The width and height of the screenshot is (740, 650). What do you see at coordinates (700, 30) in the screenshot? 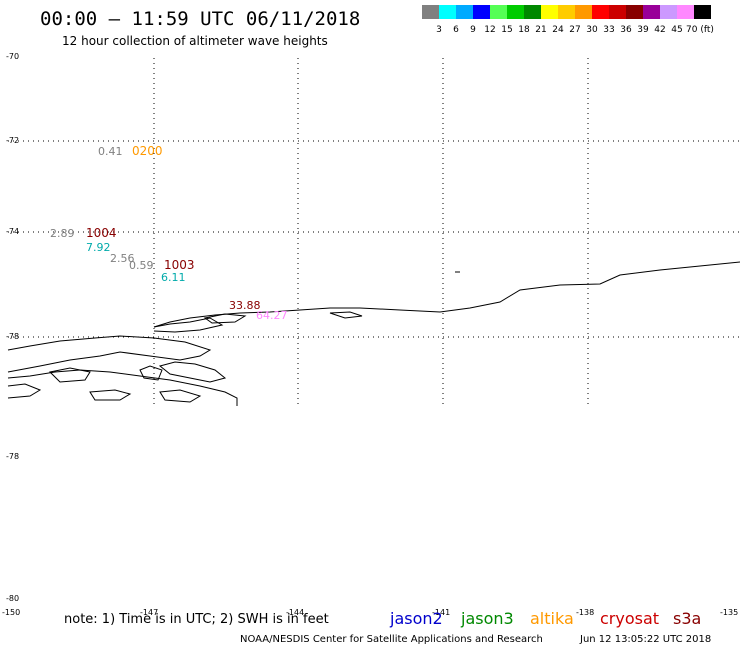
I see `colorbar-label: 70 (ft)` at bounding box center [700, 30].